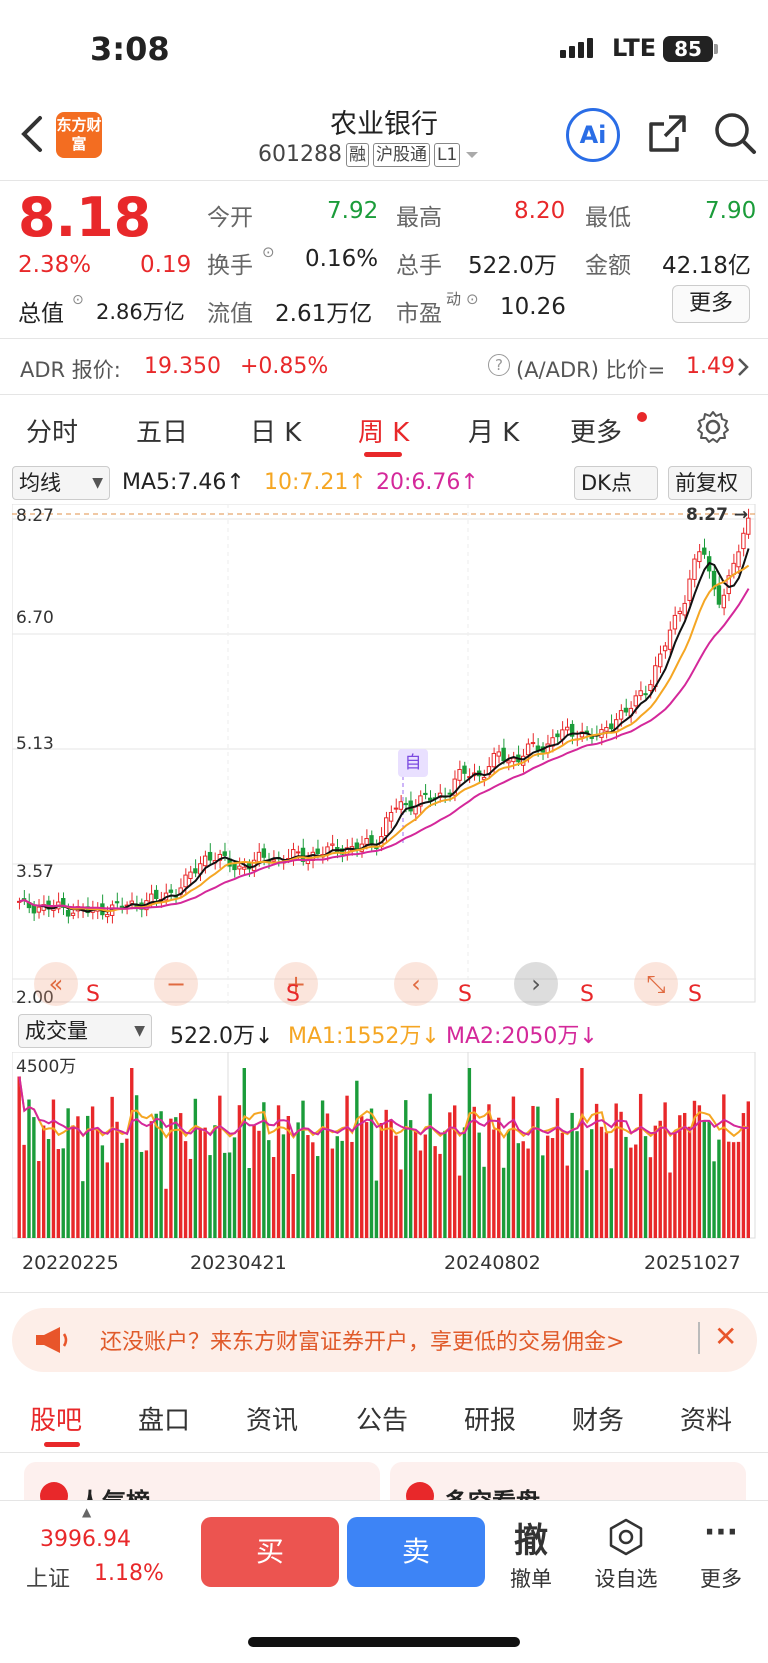 This screenshot has width=768, height=1663. Describe the element at coordinates (164, 1421) in the screenshot. I see `tab-orderbook: 盘口` at that location.